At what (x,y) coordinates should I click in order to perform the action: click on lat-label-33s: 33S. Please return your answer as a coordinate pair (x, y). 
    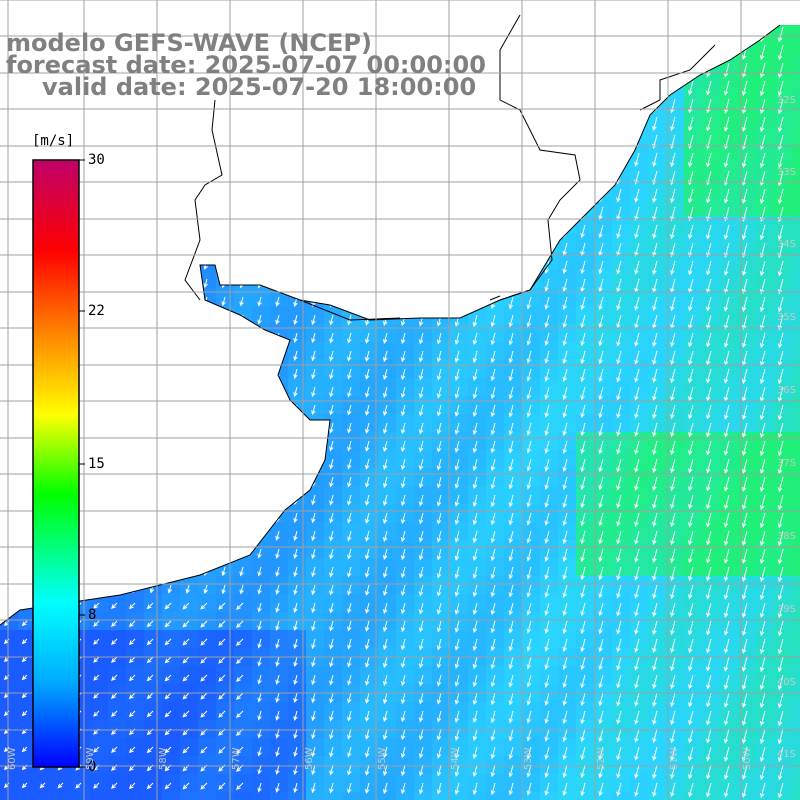
    Looking at the image, I should click on (786, 172).